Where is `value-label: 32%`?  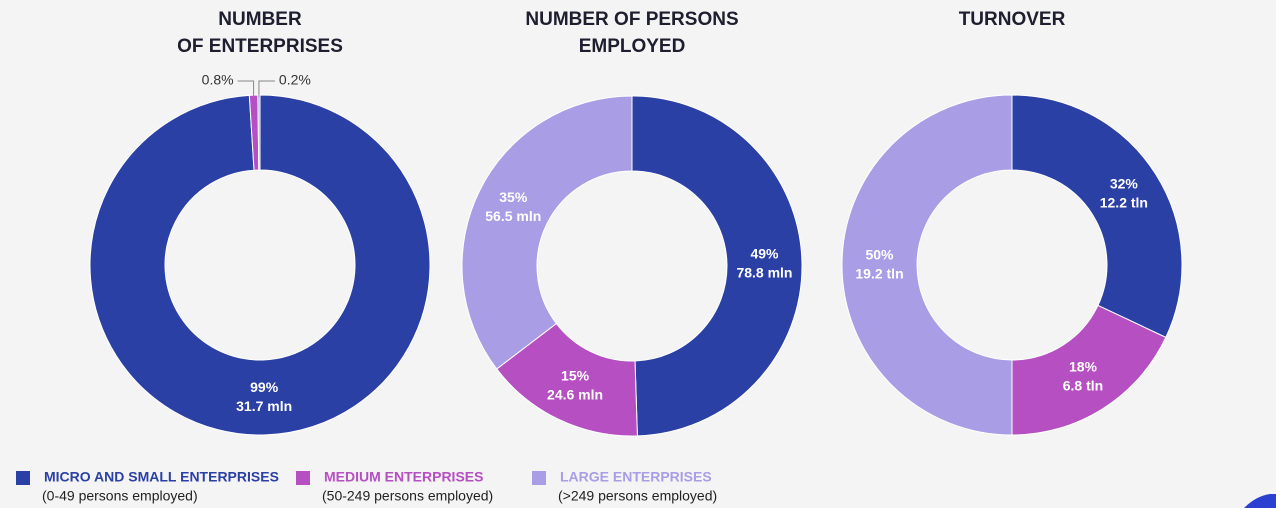 value-label: 32% is located at coordinates (1124, 184).